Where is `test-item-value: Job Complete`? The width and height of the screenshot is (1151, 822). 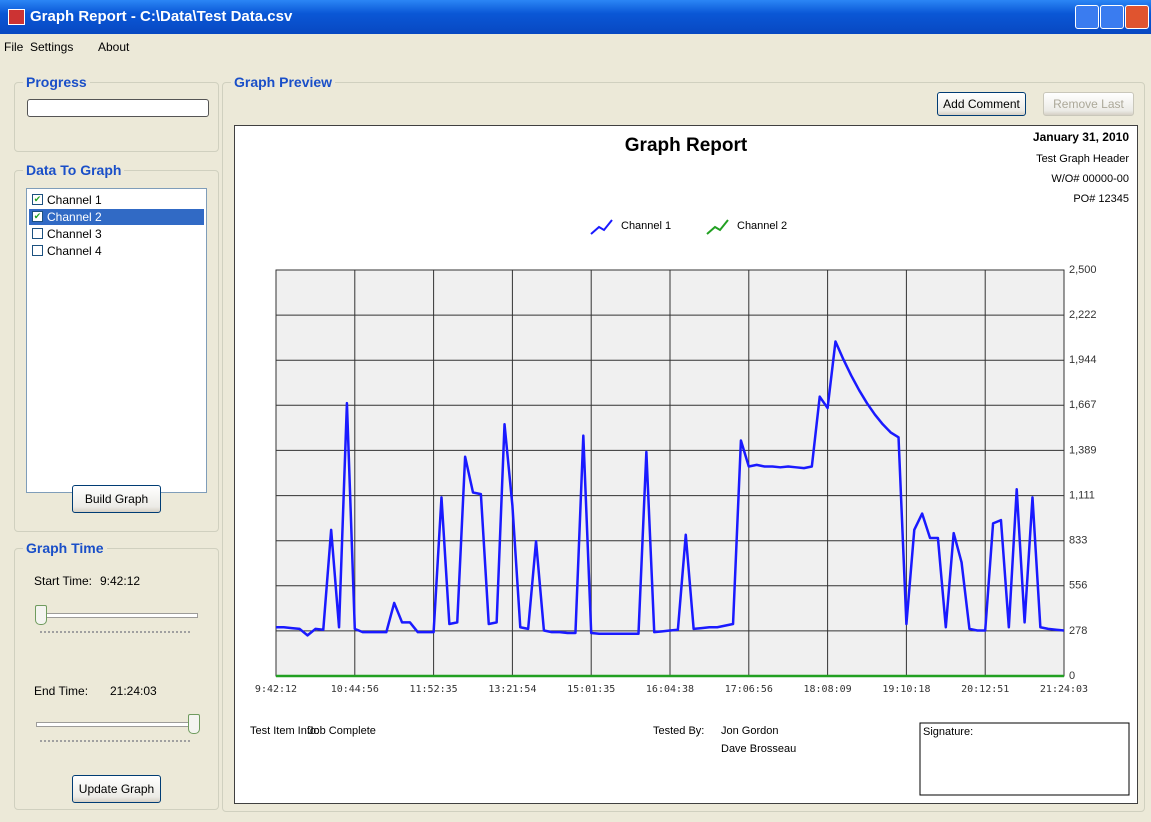
test-item-value: Job Complete is located at coordinates (342, 731).